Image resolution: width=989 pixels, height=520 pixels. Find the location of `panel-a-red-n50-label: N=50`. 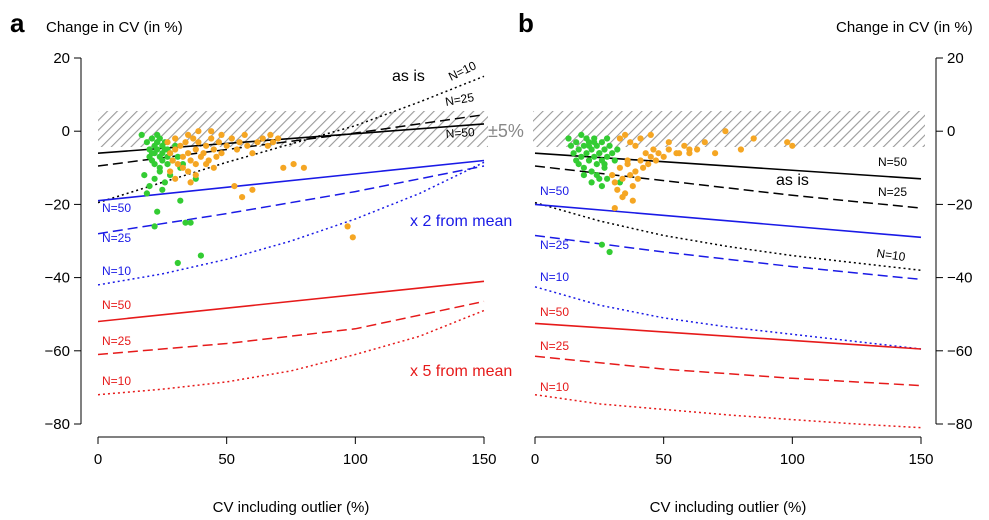

panel-a-red-n50-label: N=50 is located at coordinates (116, 305).